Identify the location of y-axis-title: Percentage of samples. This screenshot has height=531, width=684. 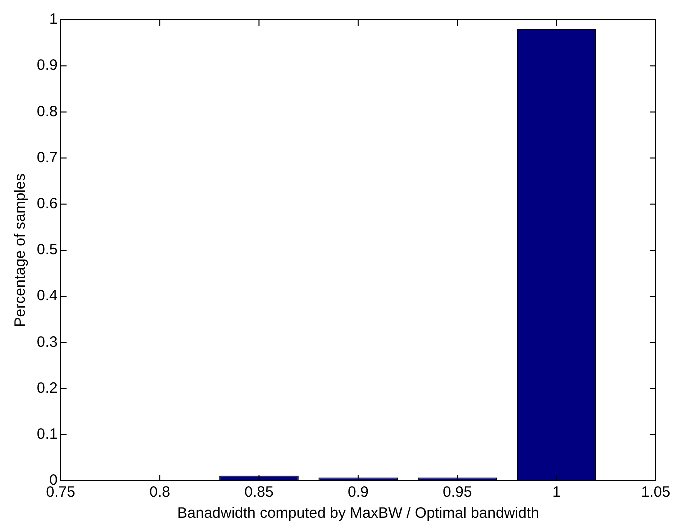
(21, 251).